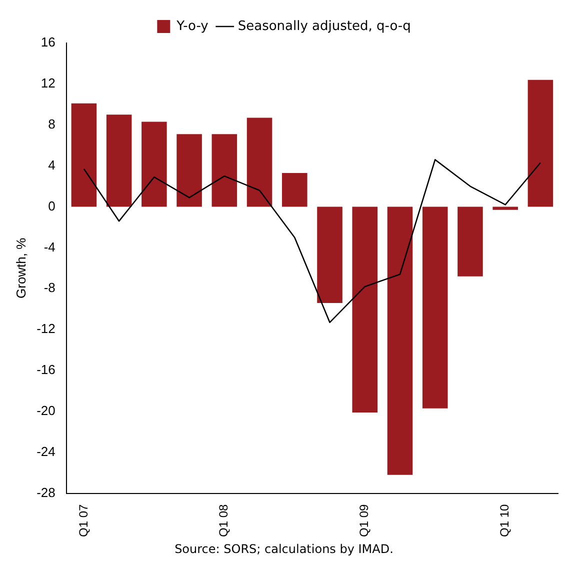 Image resolution: width=568 pixels, height=568 pixels. I want to click on y-tick-label: 0, so click(52, 206).